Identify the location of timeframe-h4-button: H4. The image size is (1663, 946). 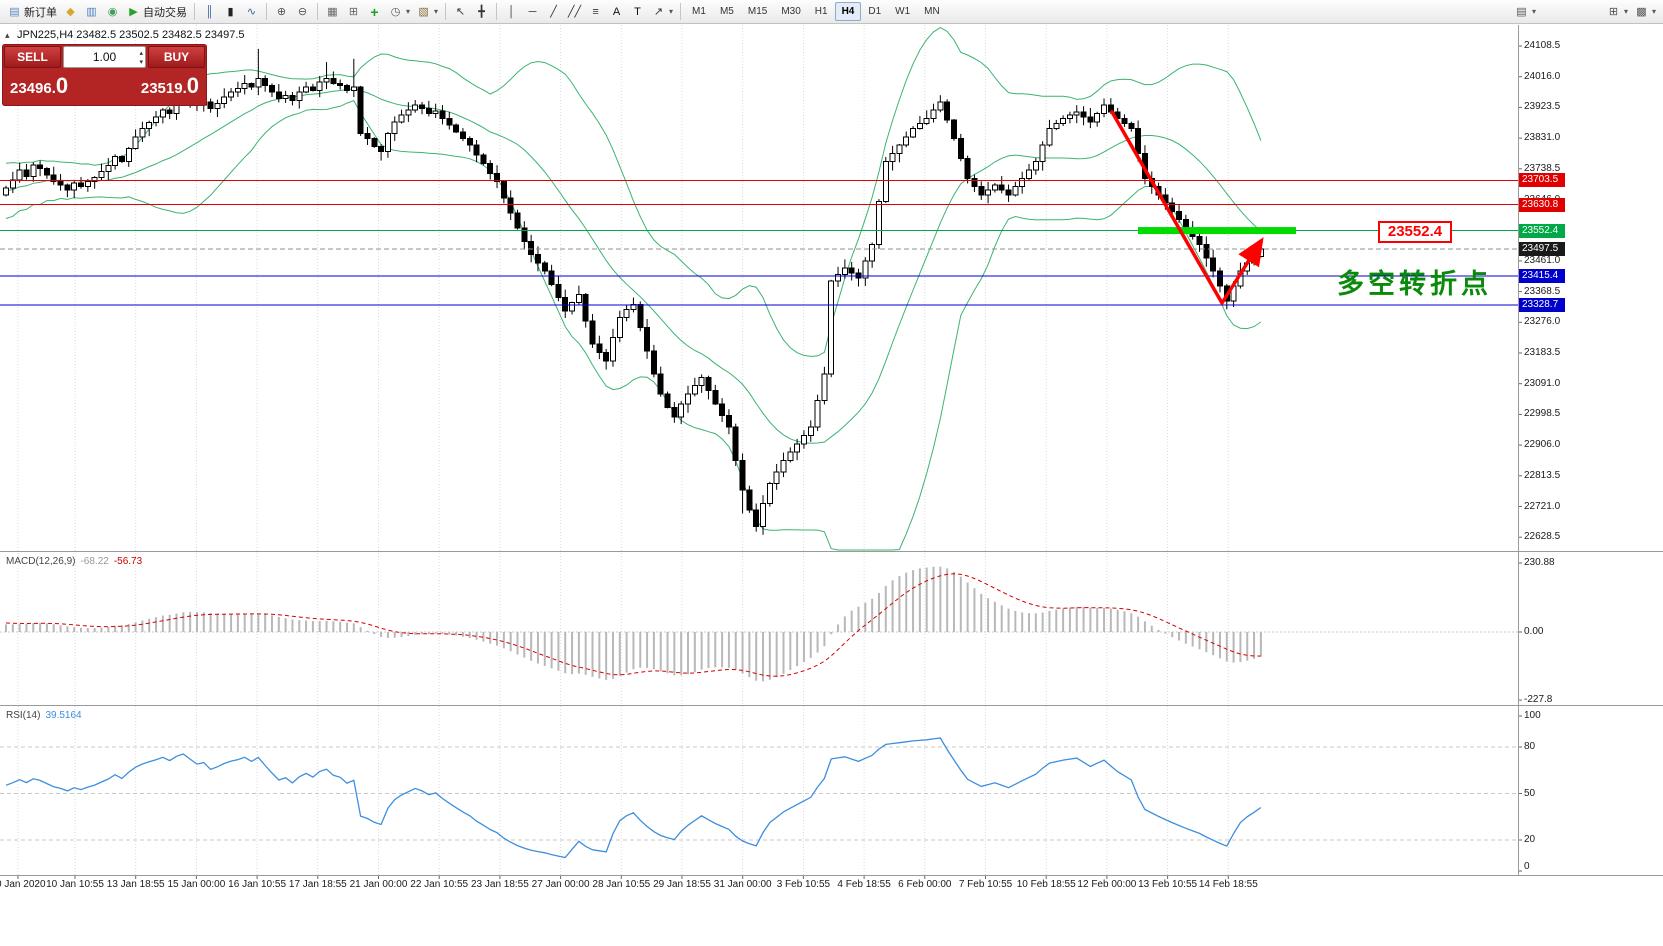
(848, 11).